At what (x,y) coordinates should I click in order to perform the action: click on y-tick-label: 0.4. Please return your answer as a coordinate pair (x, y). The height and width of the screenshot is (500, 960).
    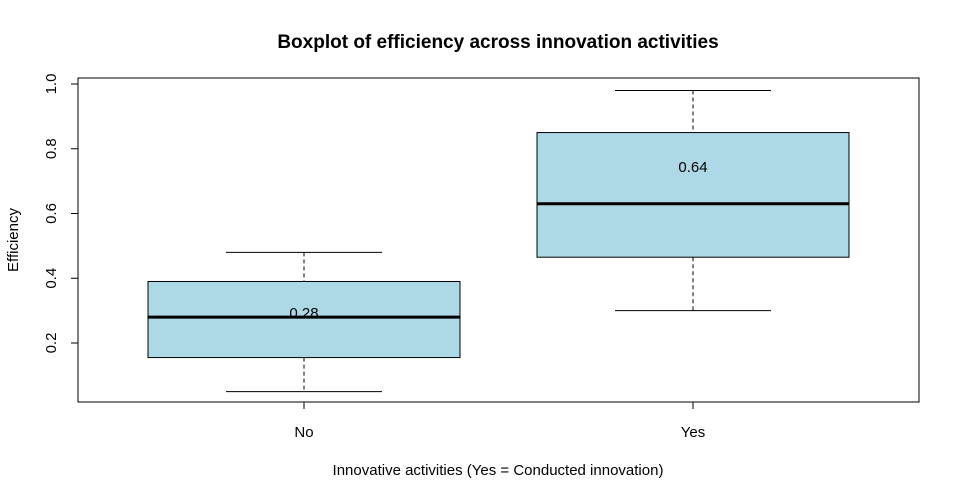
    Looking at the image, I should click on (51, 278).